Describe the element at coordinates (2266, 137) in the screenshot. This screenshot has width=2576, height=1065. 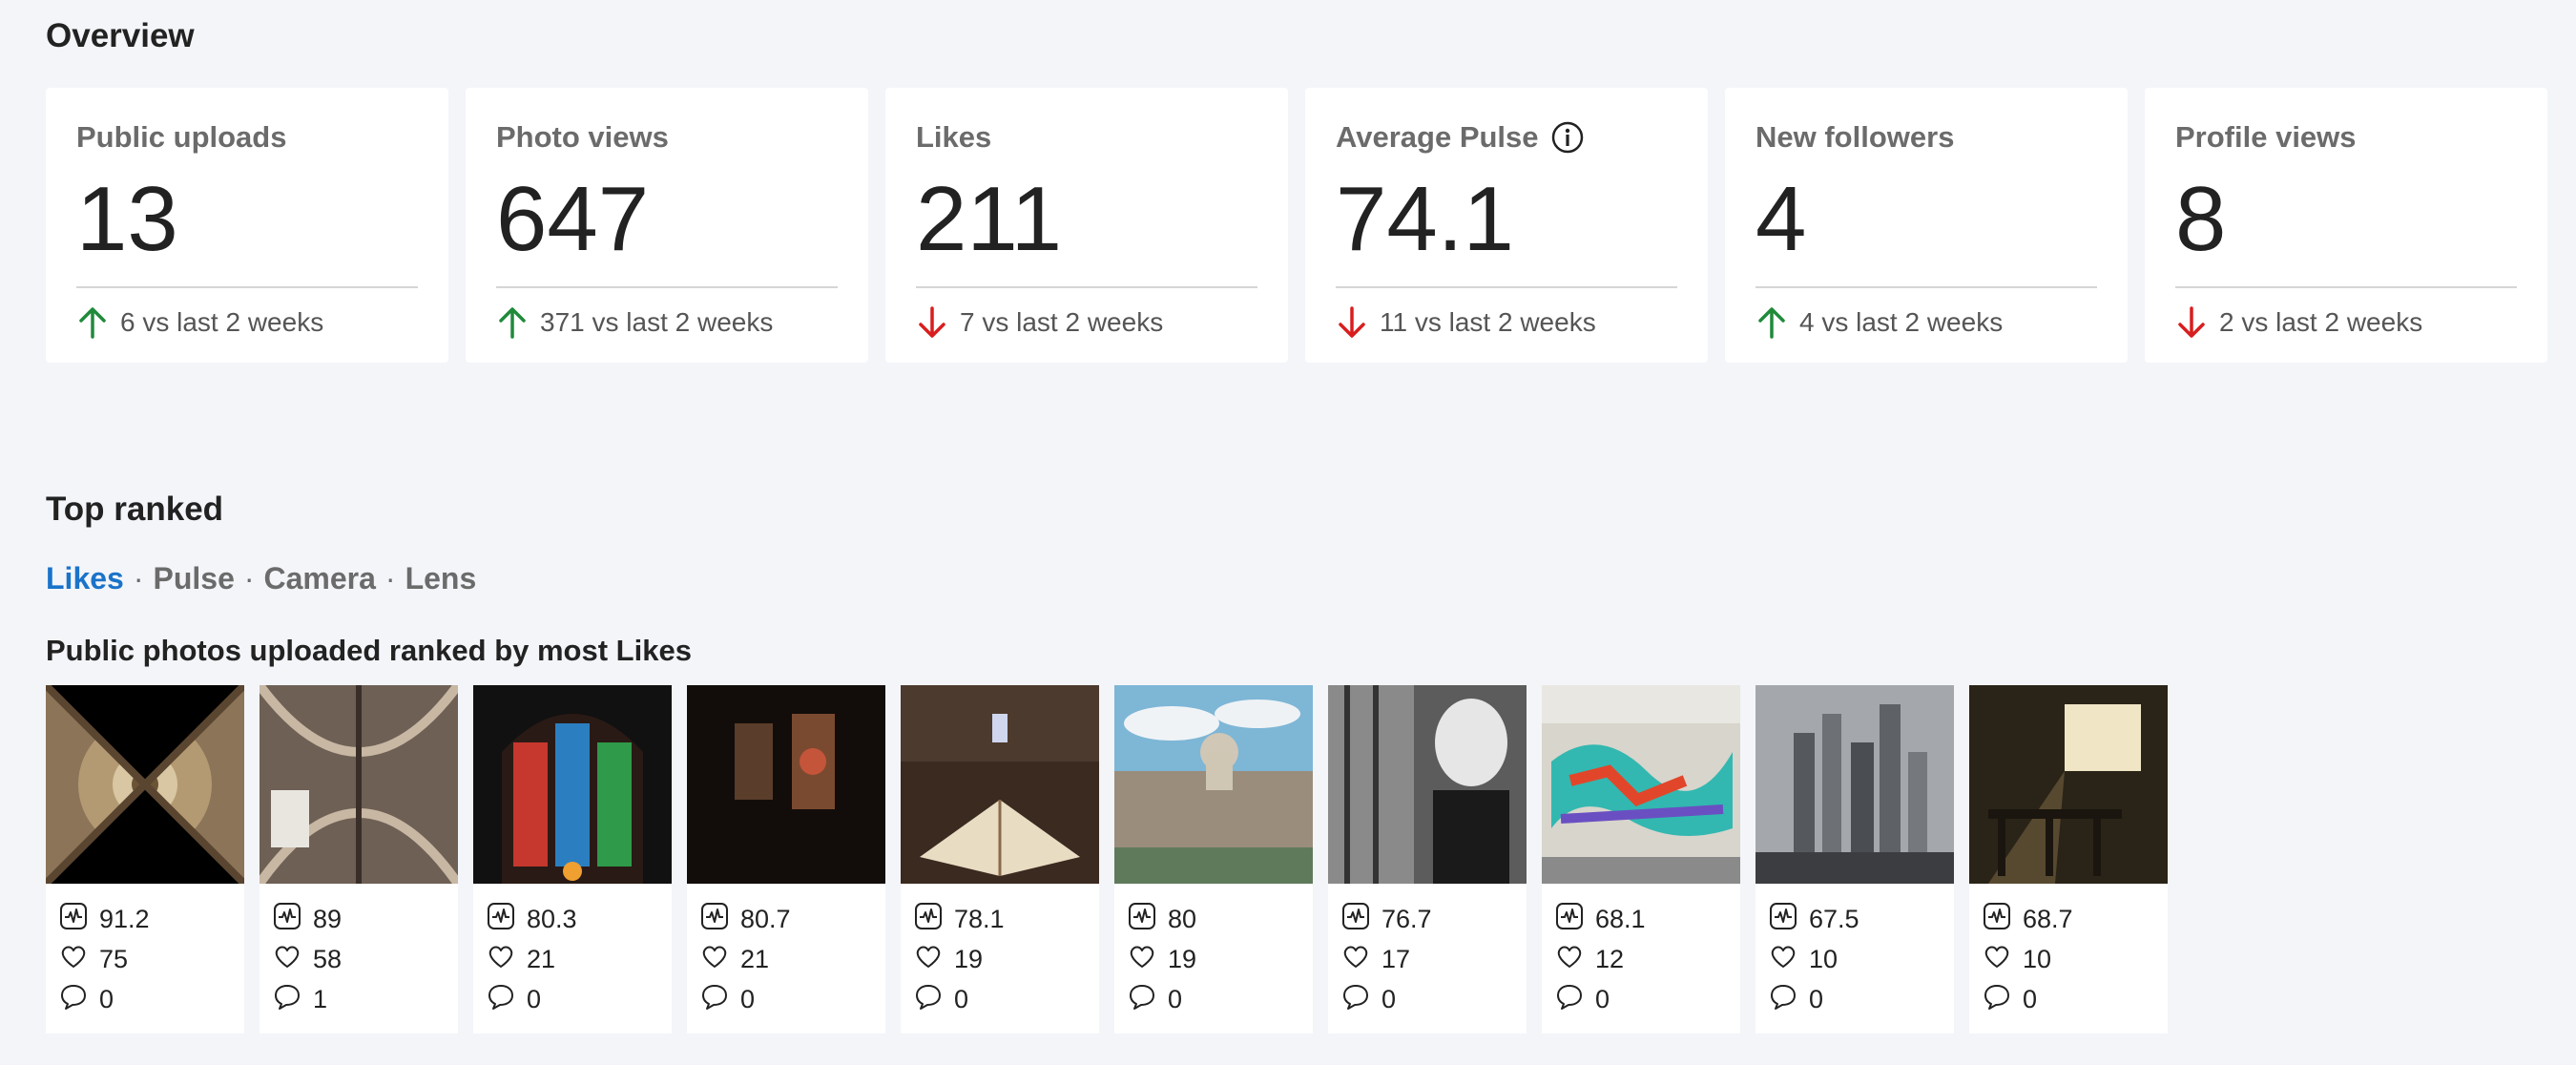
I see `stat-label: Profile views` at that location.